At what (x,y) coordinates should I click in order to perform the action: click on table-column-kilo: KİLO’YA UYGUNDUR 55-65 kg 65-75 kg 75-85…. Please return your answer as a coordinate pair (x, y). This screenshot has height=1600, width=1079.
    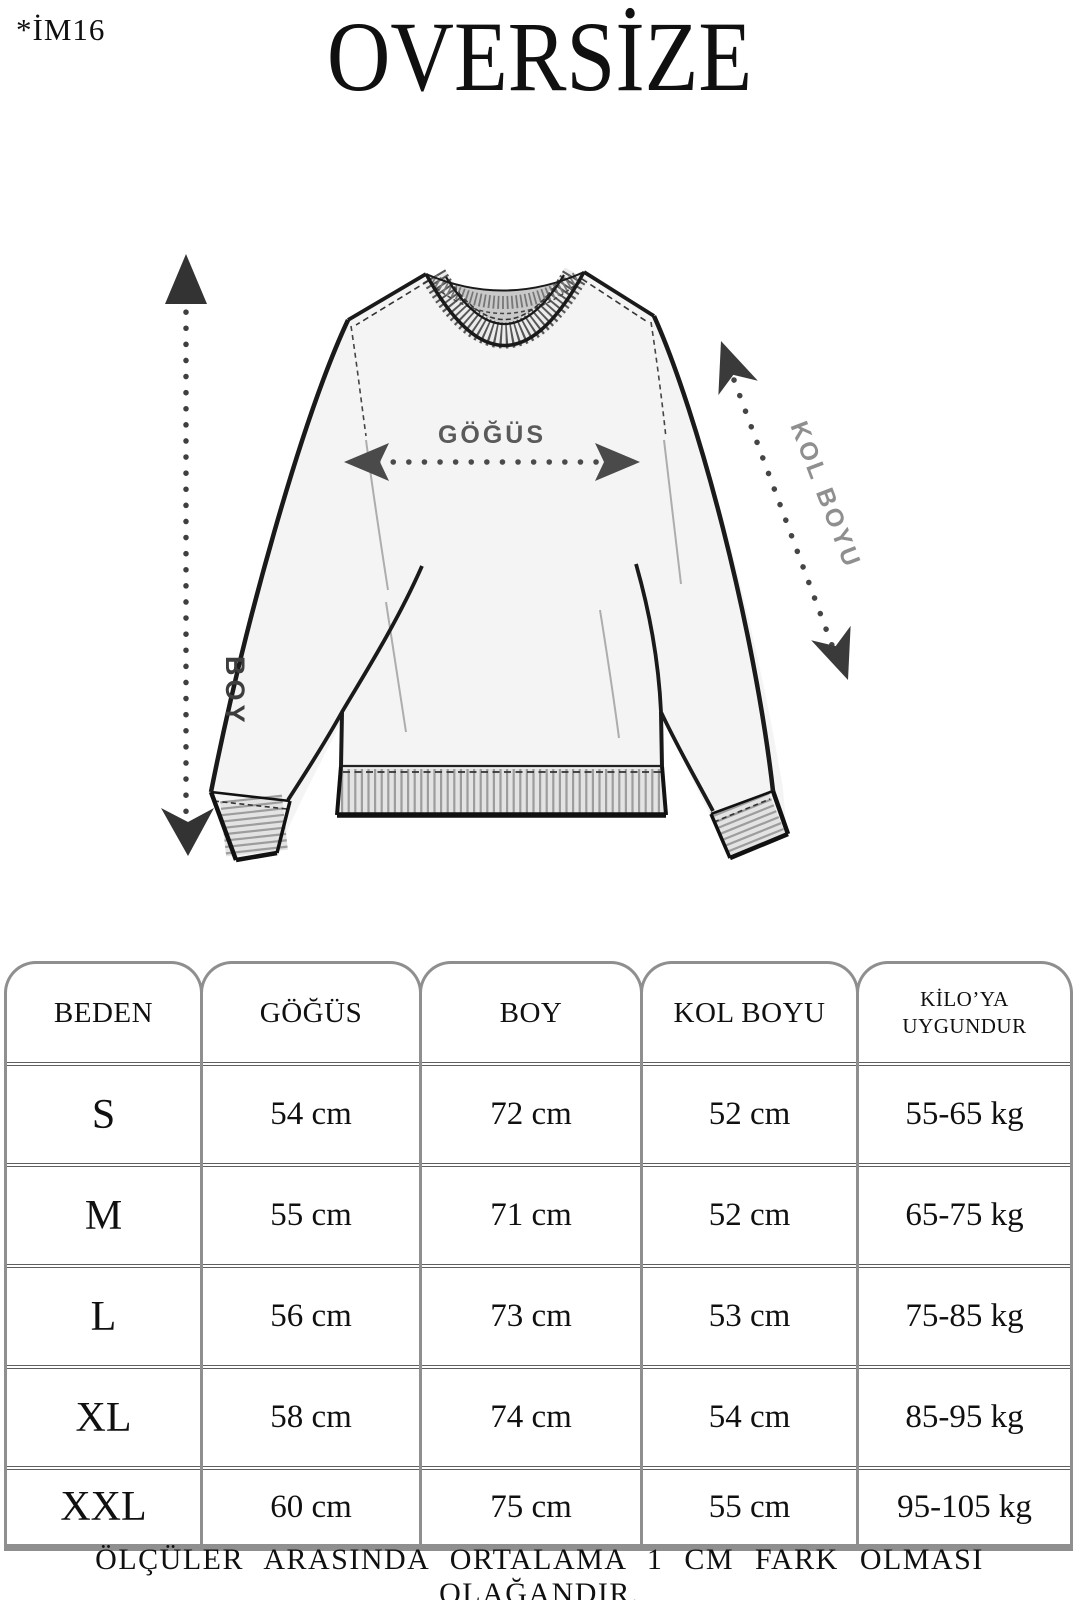
    Looking at the image, I should click on (964, 1256).